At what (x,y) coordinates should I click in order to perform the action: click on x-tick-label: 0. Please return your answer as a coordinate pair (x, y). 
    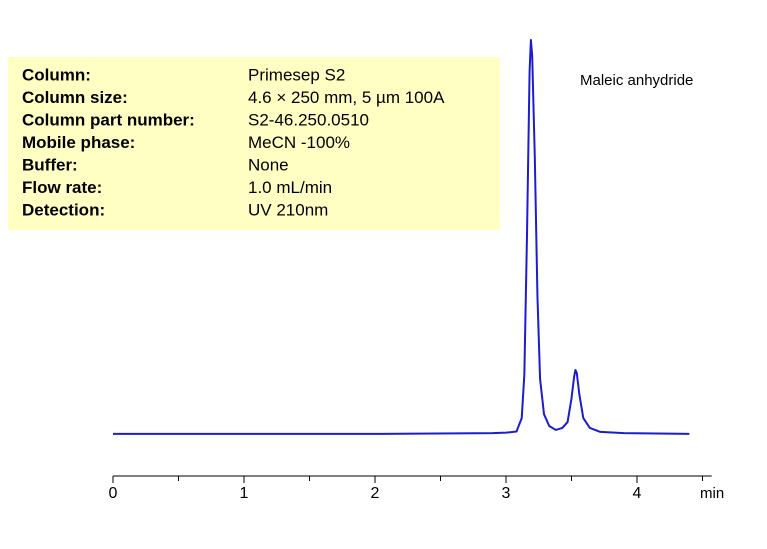
    Looking at the image, I should click on (113, 493).